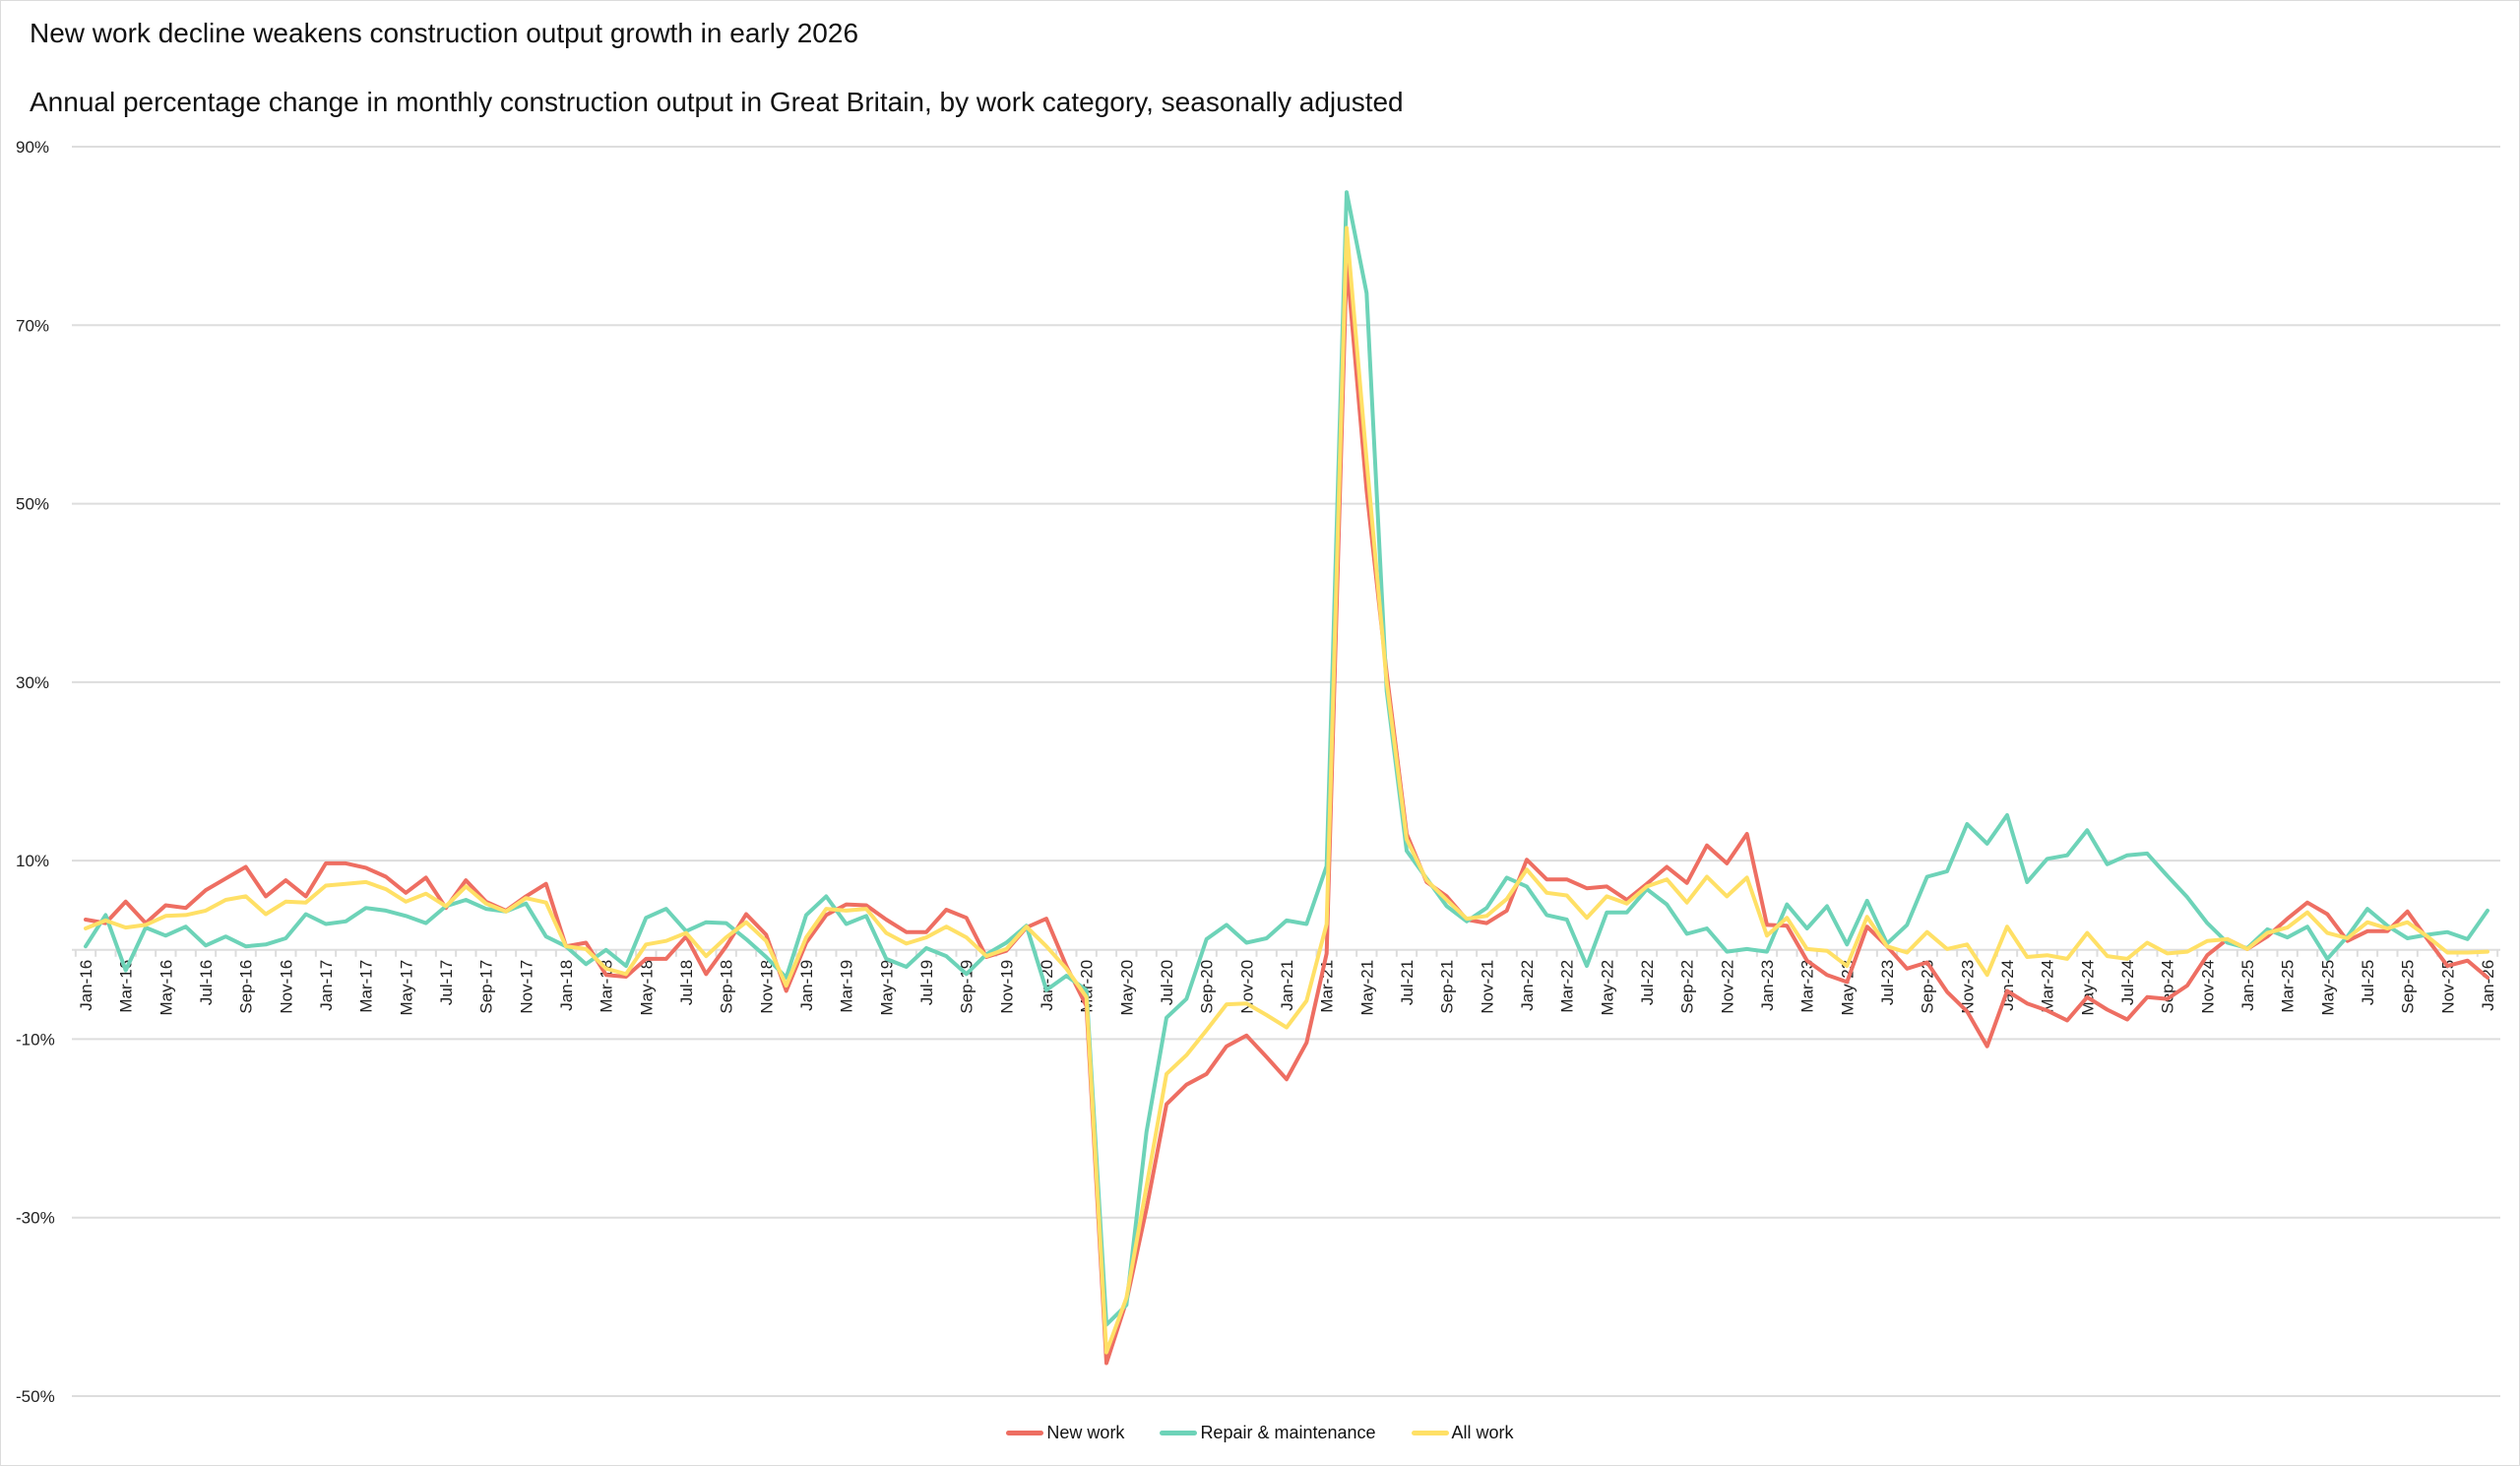 This screenshot has width=2520, height=1466. I want to click on y-tick-label: 30%, so click(32, 683).